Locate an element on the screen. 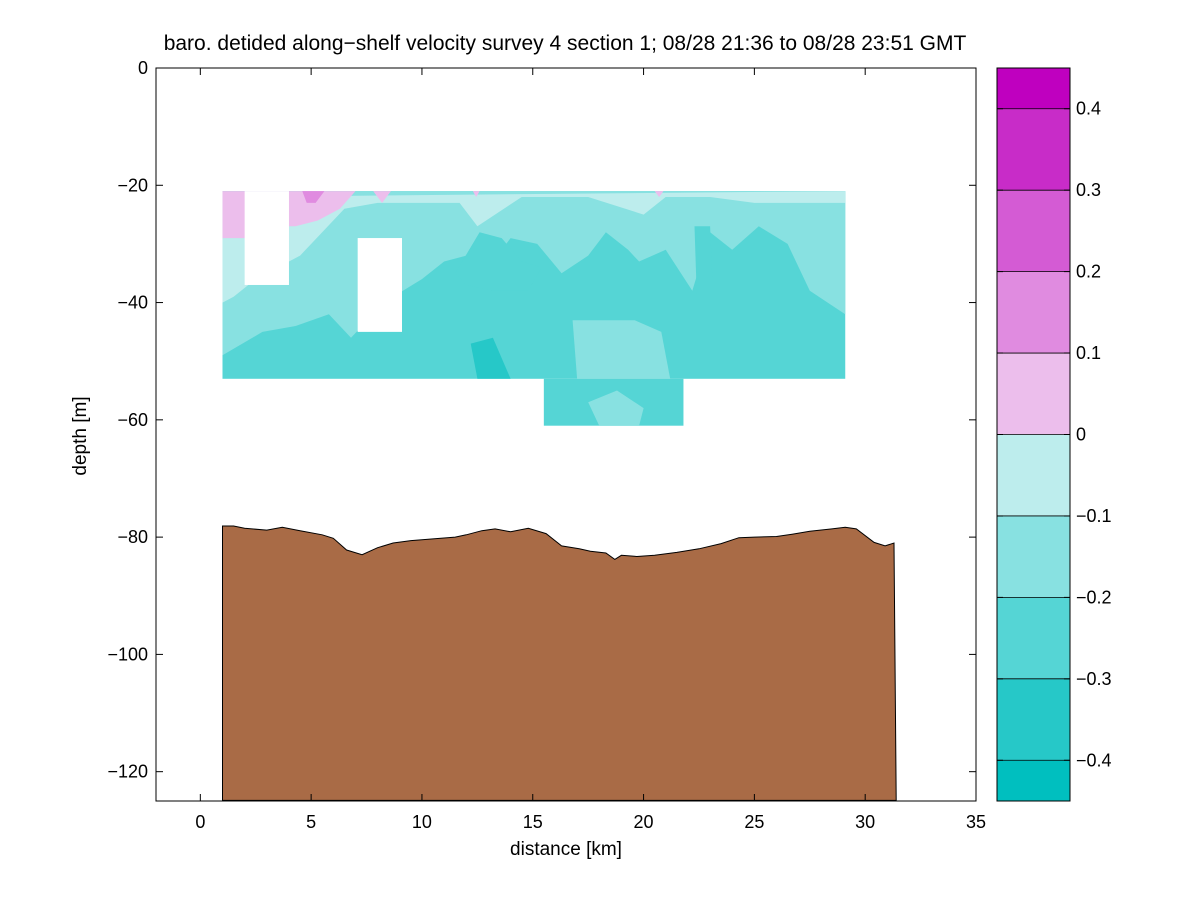 The height and width of the screenshot is (901, 1201). colorbar-tick-label: 0.2 is located at coordinates (1088, 272).